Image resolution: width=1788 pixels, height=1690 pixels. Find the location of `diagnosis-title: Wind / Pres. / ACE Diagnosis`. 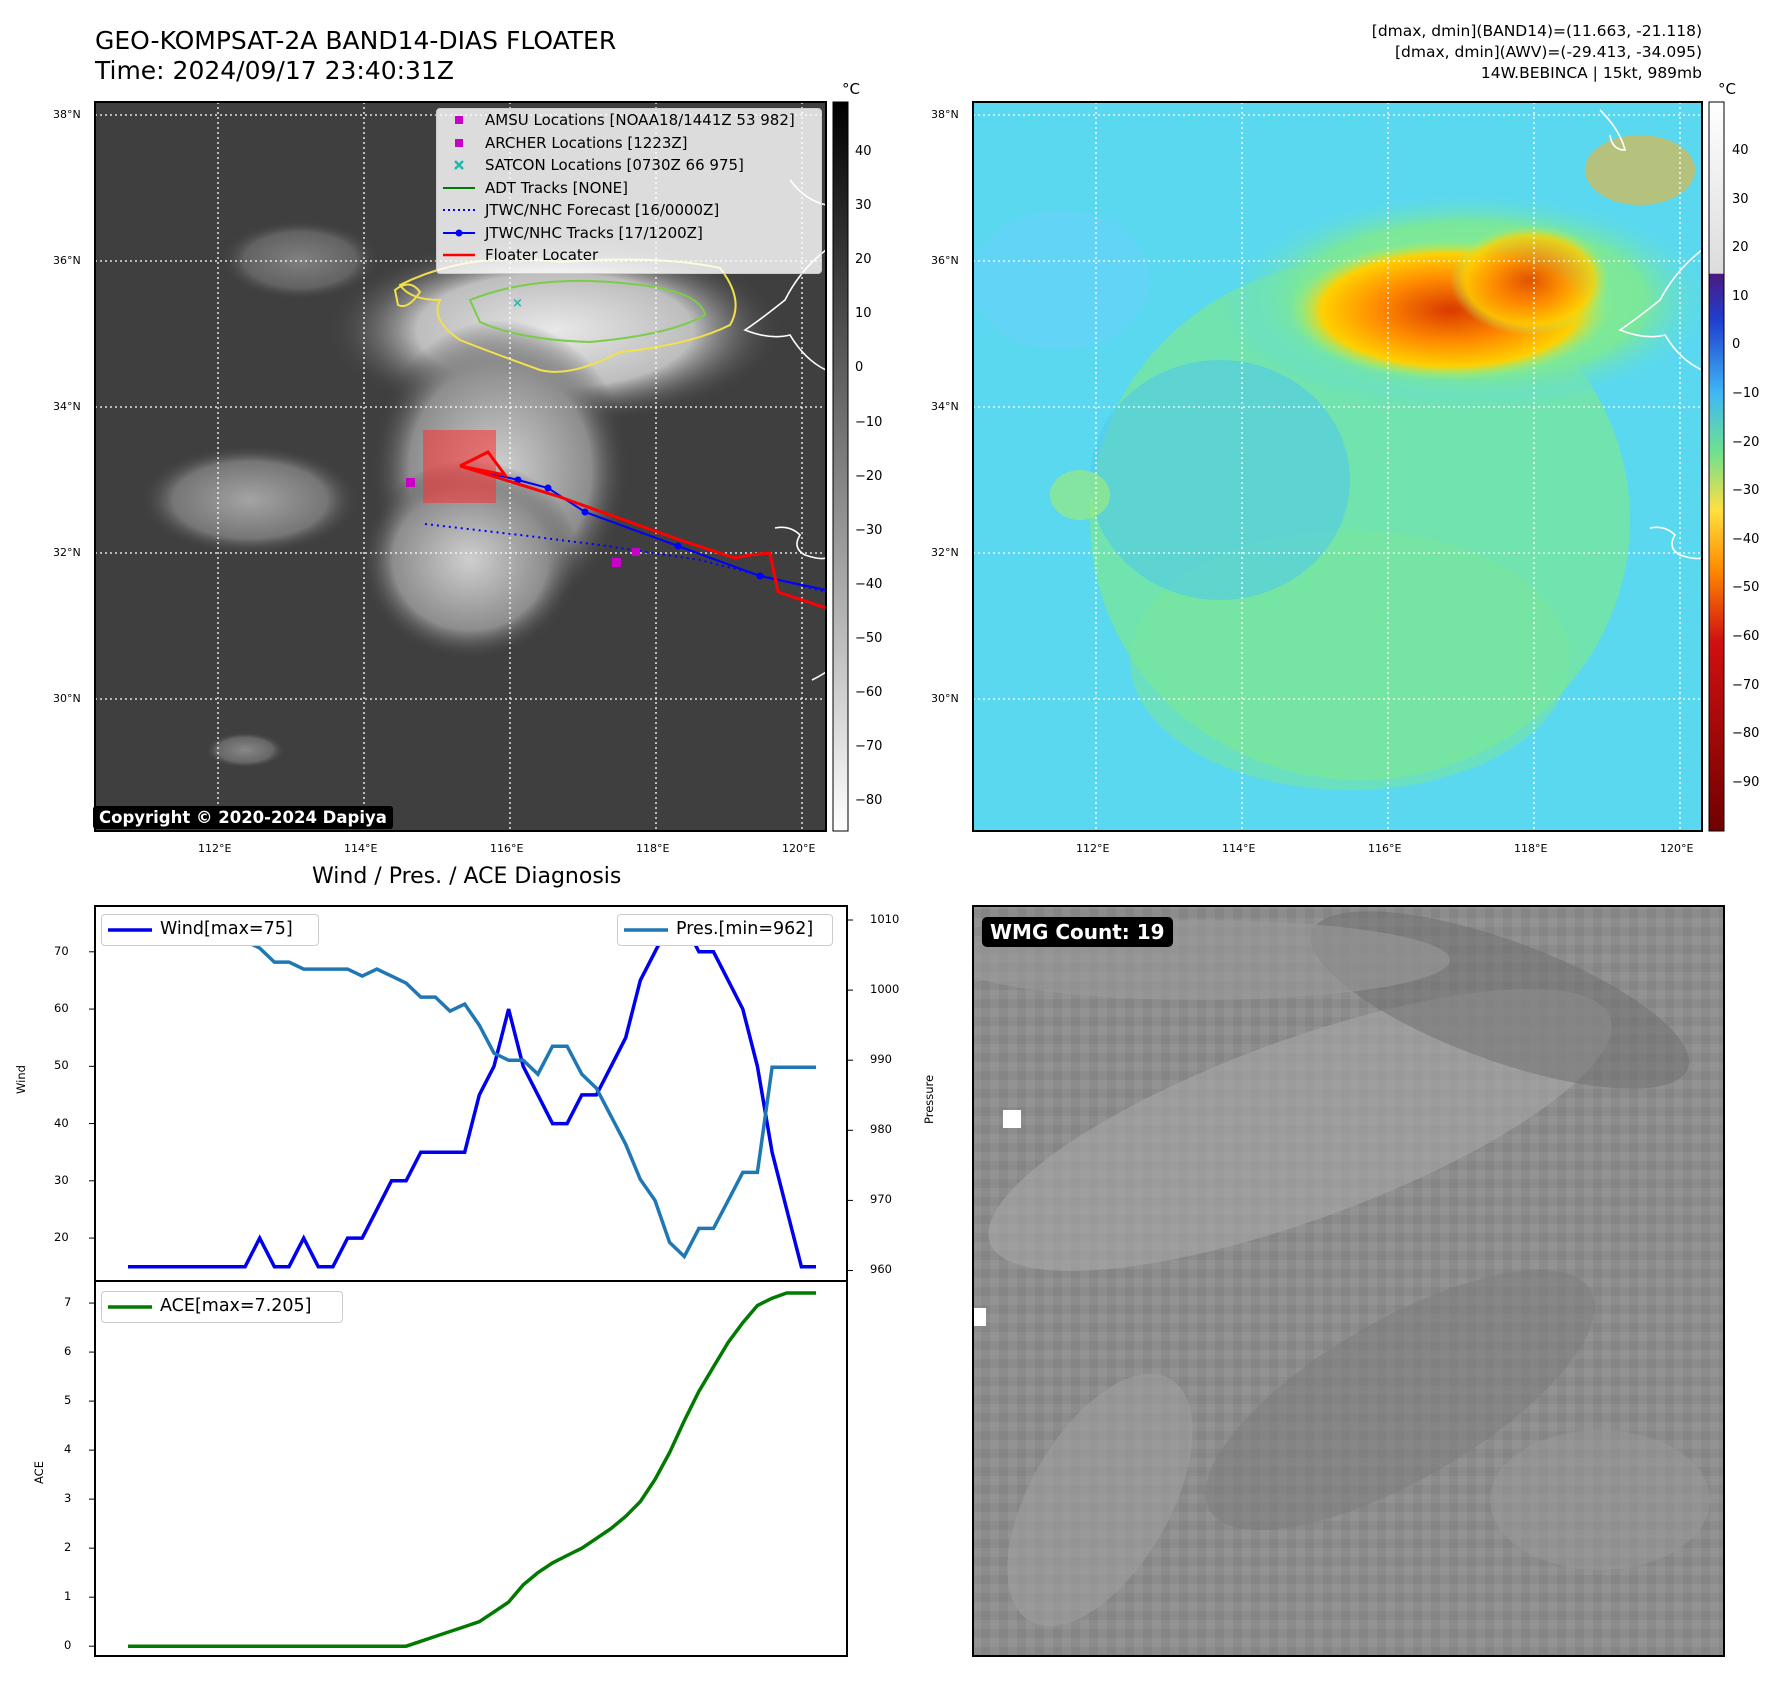

diagnosis-title: Wind / Pres. / ACE Diagnosis is located at coordinates (467, 876).